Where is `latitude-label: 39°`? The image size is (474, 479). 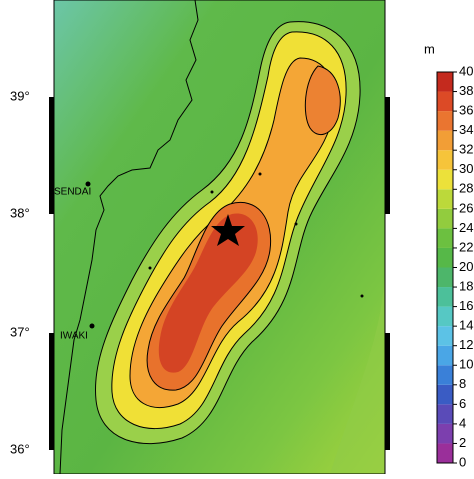
latitude-label: 39° is located at coordinates (20, 95).